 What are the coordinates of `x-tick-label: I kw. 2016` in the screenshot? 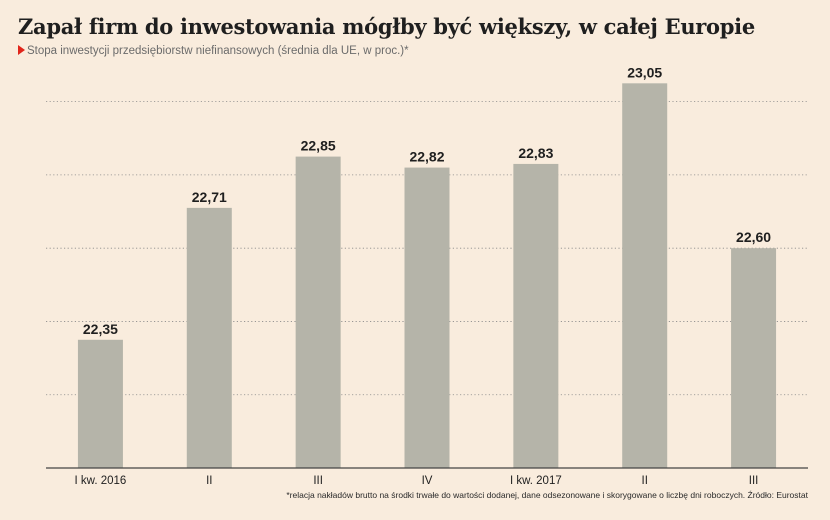 It's located at (101, 481).